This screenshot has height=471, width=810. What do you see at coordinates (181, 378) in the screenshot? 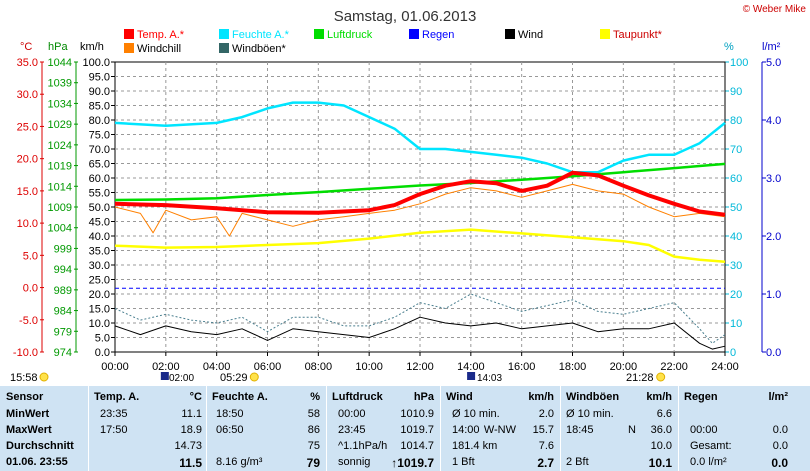
I see `sun-mark-2: 02:00` at bounding box center [181, 378].